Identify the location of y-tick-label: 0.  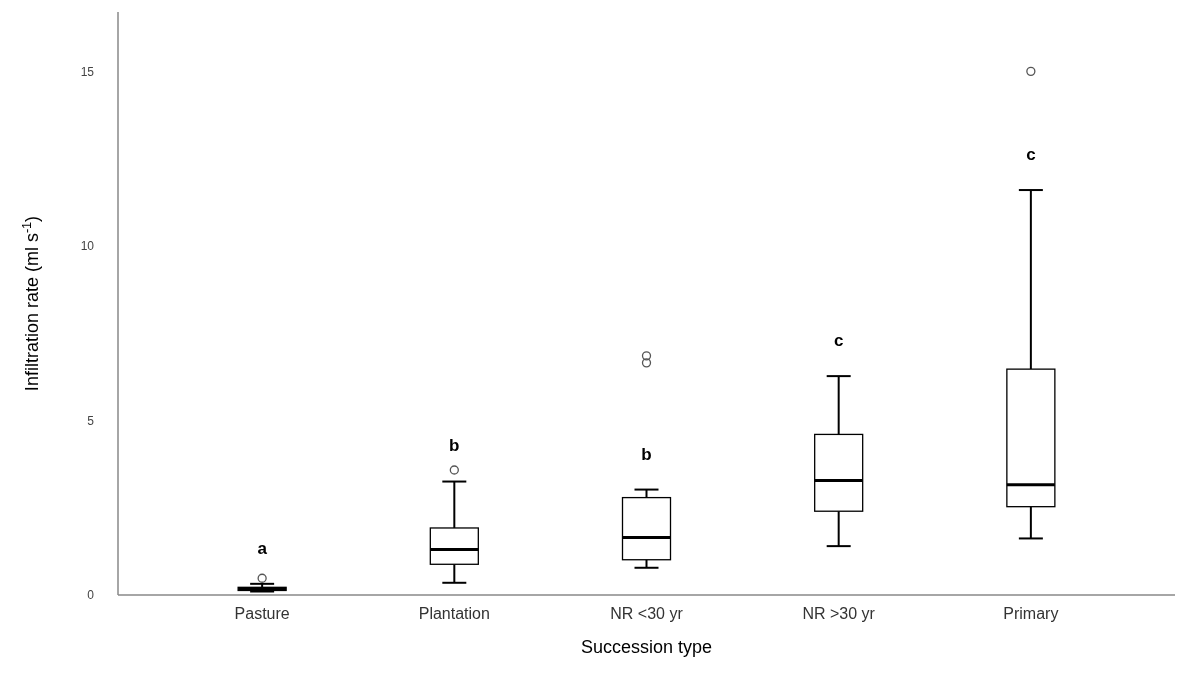
(91, 595).